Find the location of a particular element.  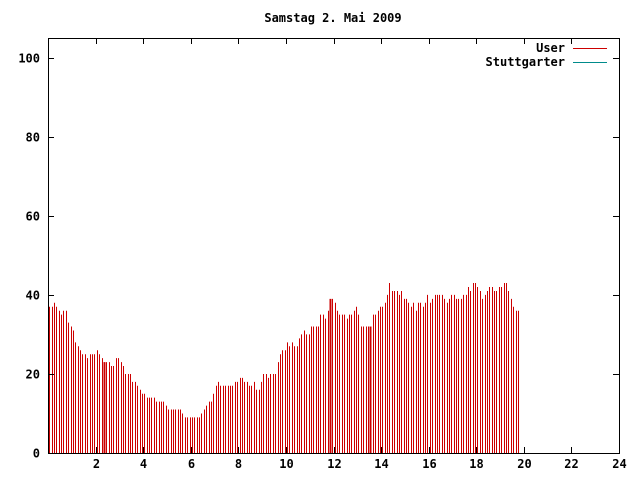

y-tick-label: 80 is located at coordinates (33, 138).